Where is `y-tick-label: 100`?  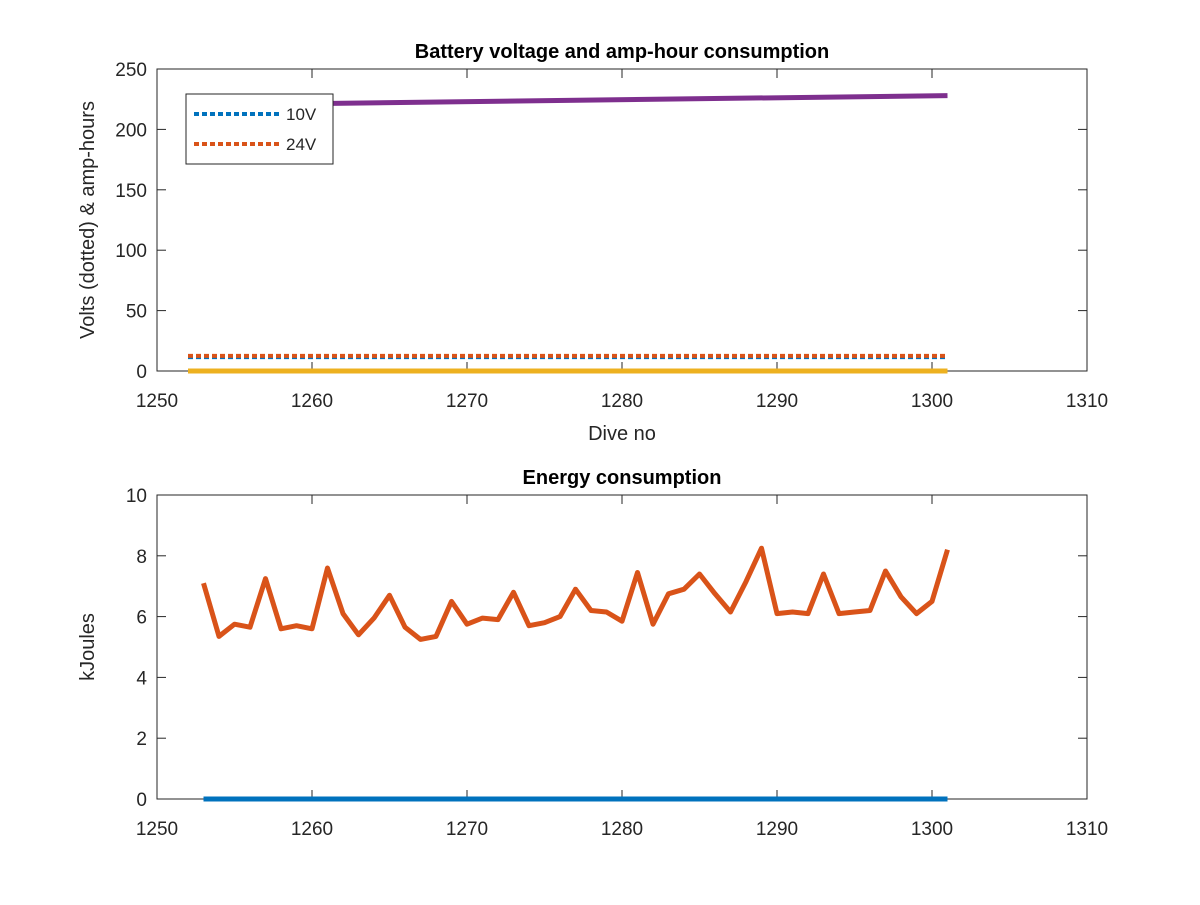 y-tick-label: 100 is located at coordinates (131, 251).